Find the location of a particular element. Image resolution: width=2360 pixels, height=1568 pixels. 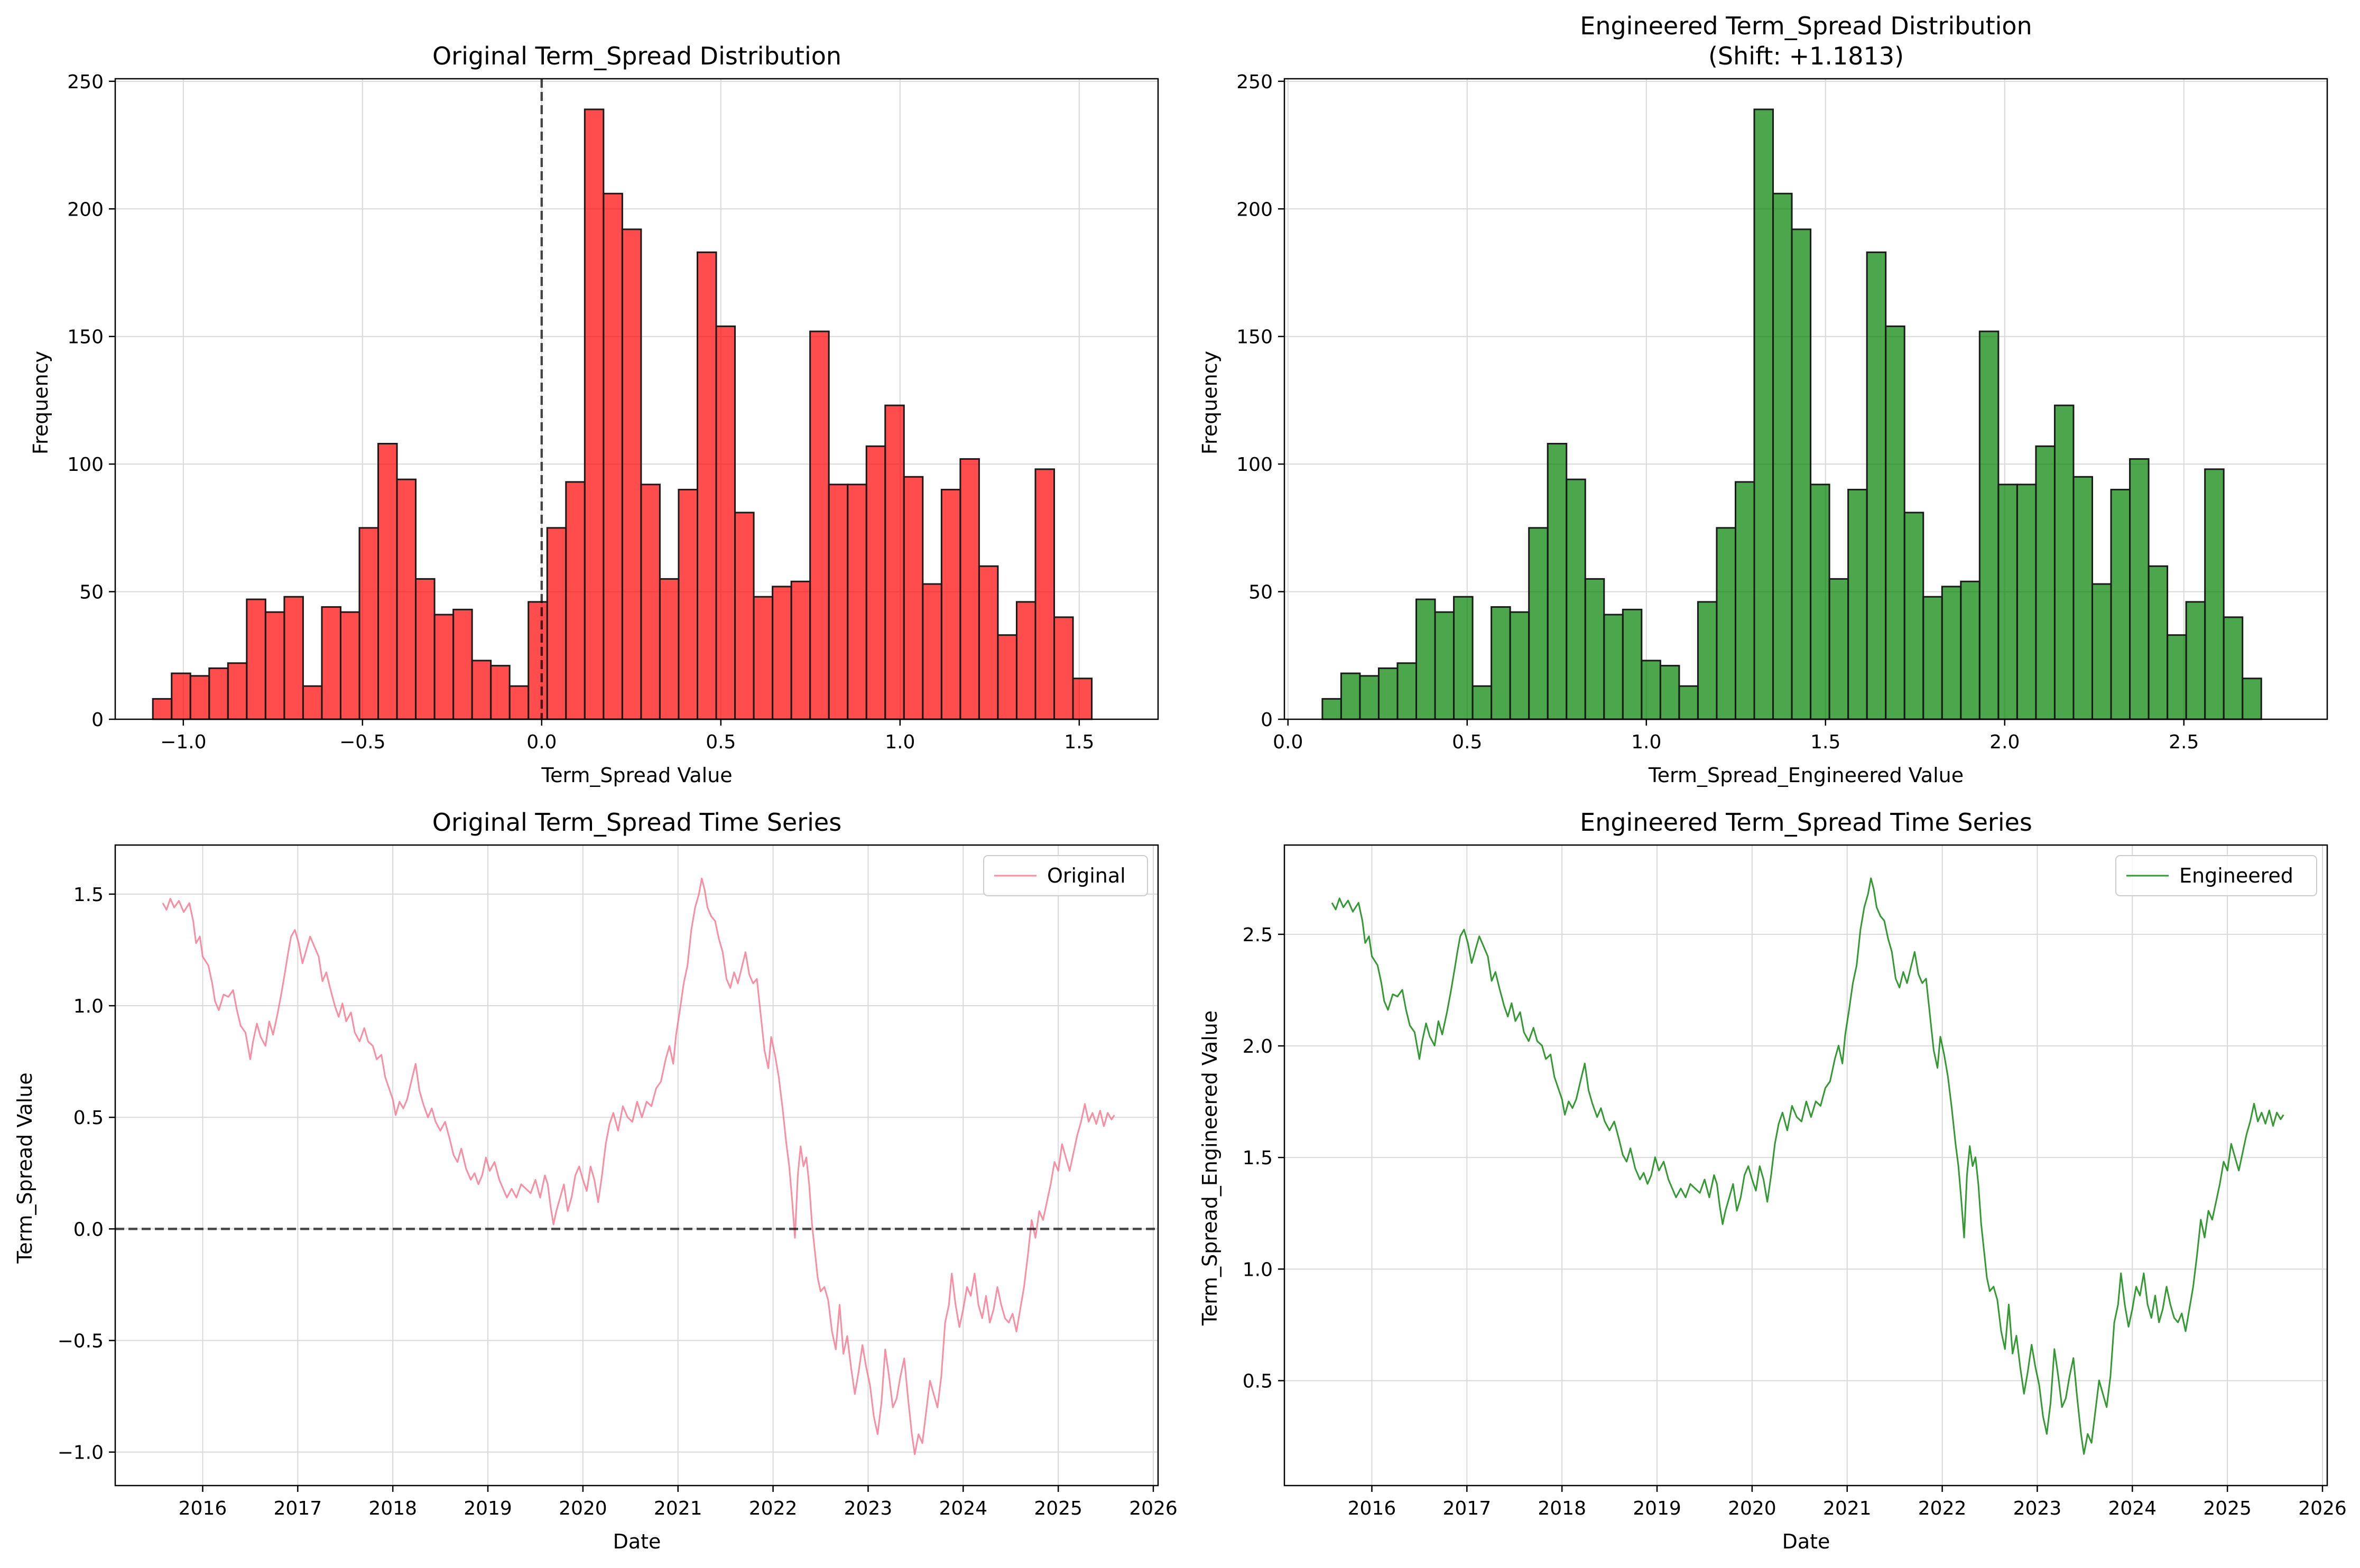

x-tick-label: 1.0 is located at coordinates (1646, 742).